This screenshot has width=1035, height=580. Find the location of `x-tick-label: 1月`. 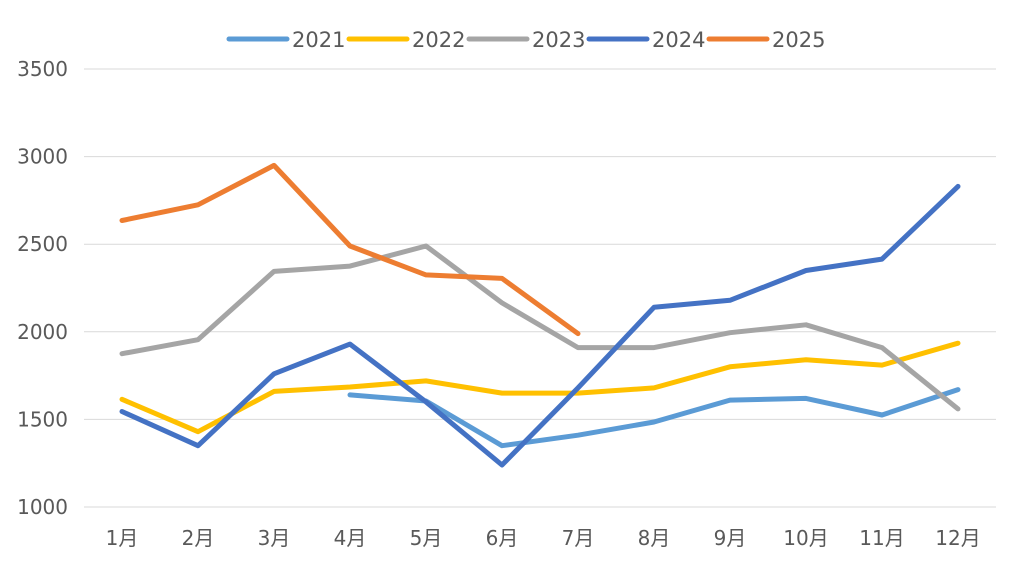

x-tick-label: 1月 is located at coordinates (122, 538).